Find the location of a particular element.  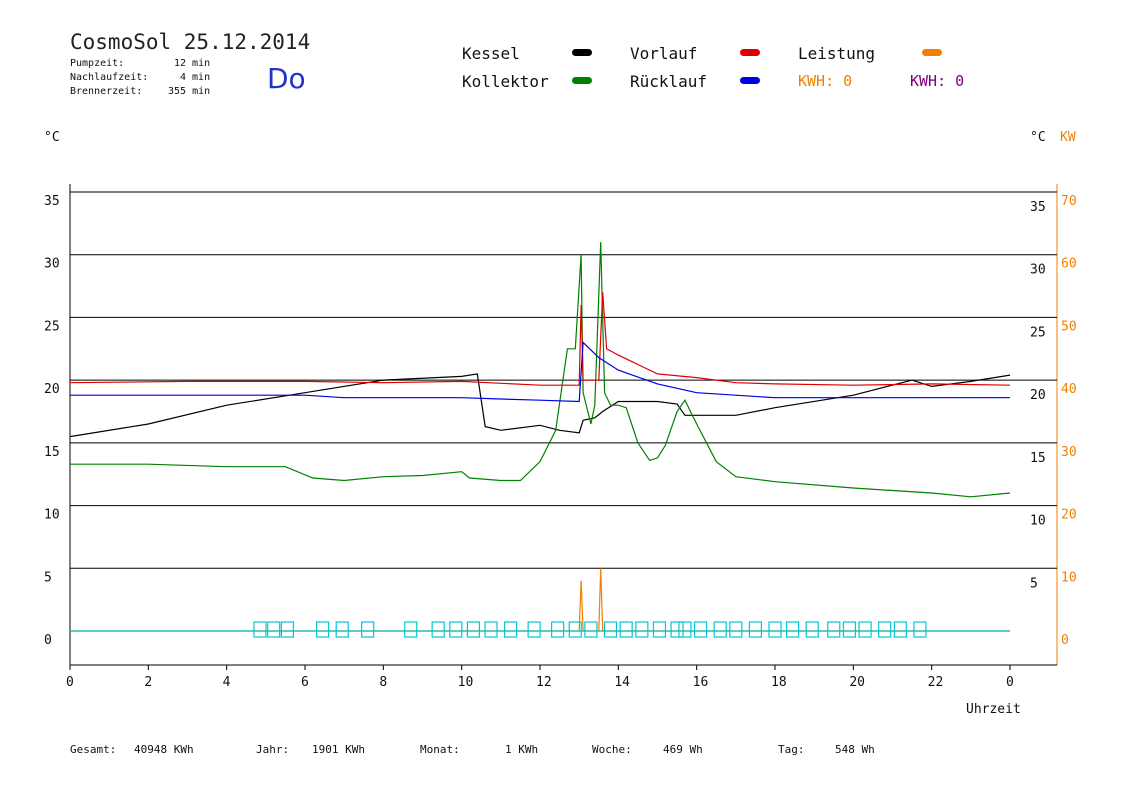

x-tick-label: 8 is located at coordinates (383, 682).